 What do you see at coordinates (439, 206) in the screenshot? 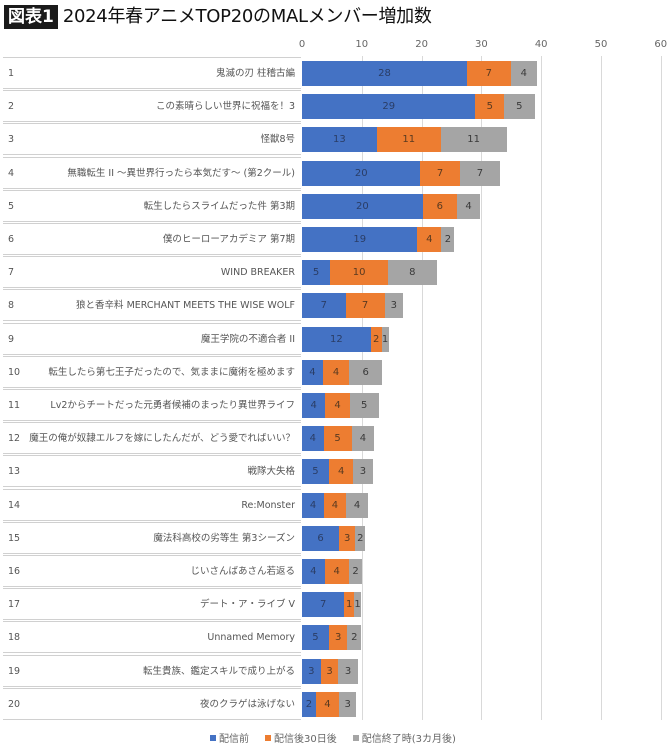
I see `bar-segment-30days: 6` at bounding box center [439, 206].